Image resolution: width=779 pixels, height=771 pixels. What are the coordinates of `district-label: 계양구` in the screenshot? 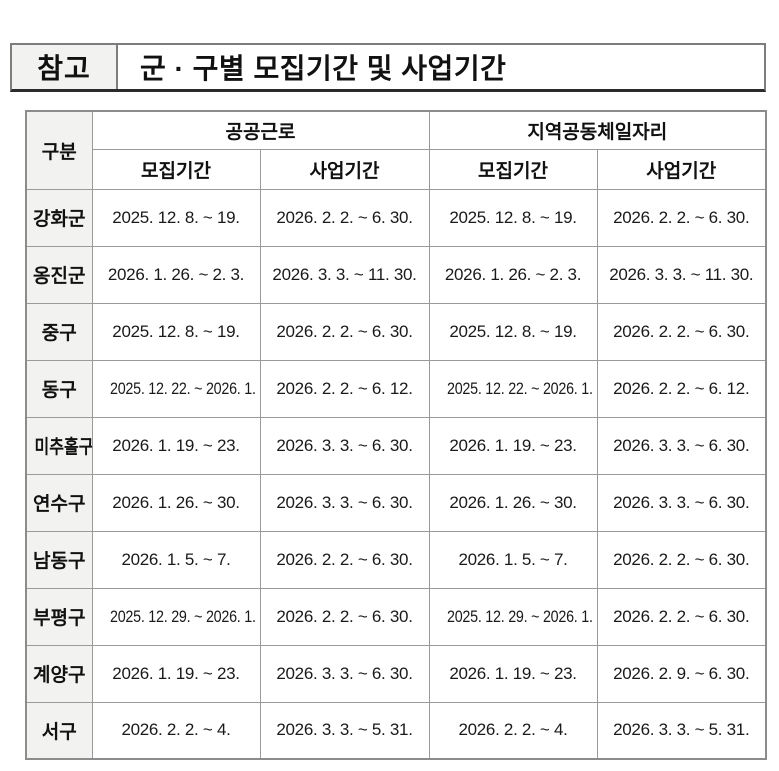 It's located at (59, 673).